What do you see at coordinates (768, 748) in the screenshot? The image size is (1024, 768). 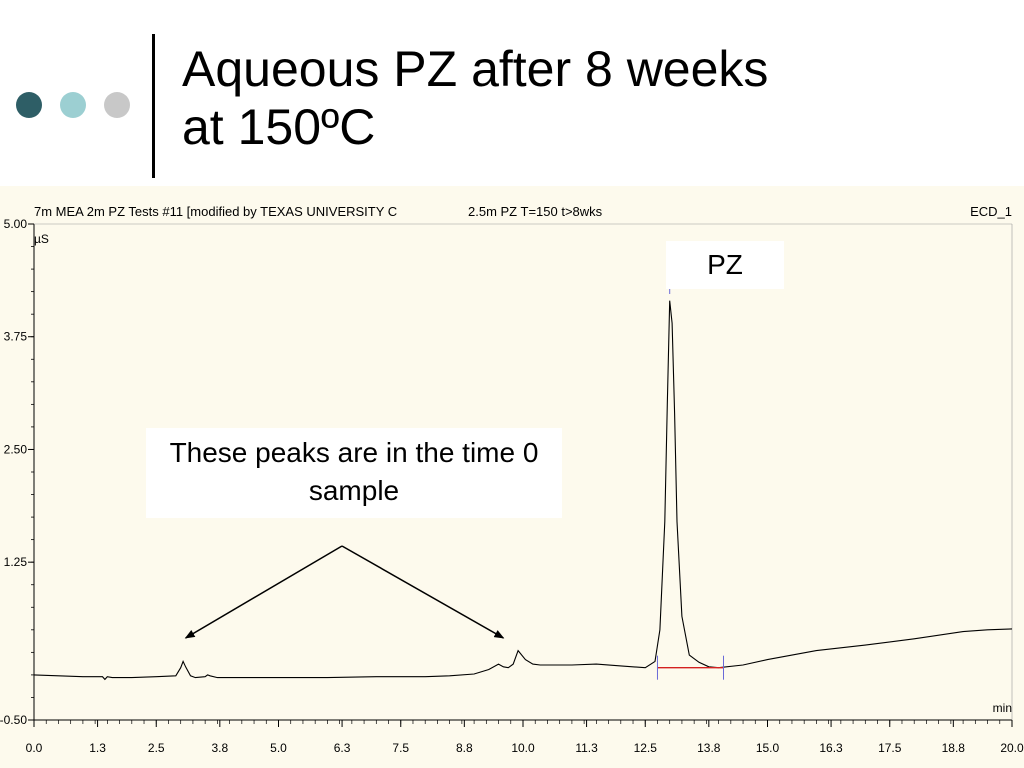 I see `x-tick-label: 15.0` at bounding box center [768, 748].